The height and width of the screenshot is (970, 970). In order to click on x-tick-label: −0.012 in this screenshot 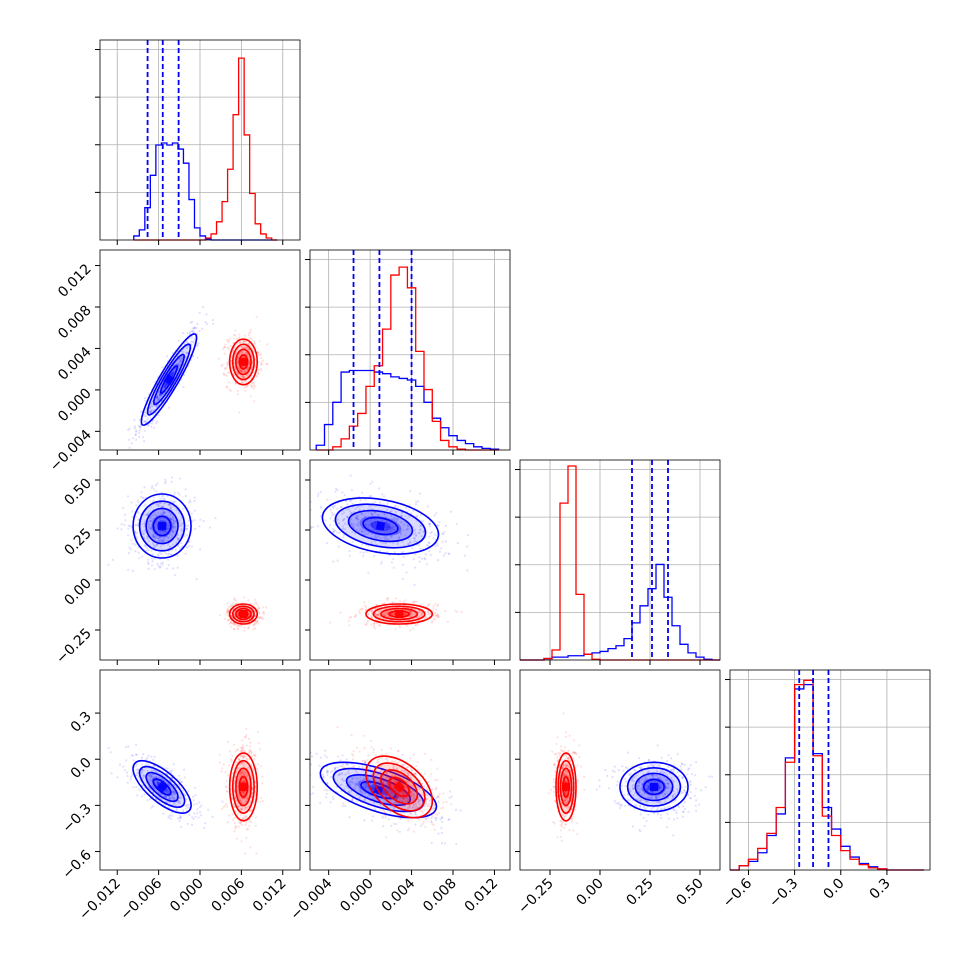, I will do `click(100, 900)`.